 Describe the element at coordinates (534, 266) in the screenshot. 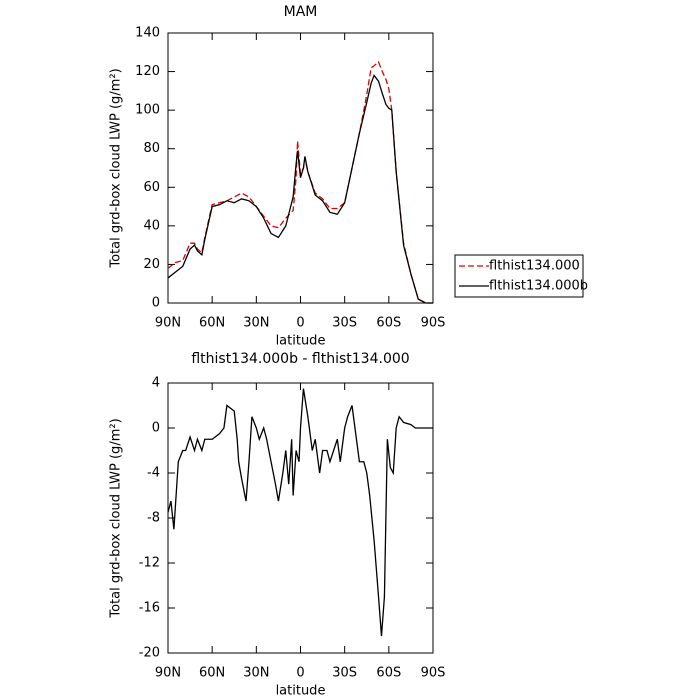

I see `legend-label: flthist134.000` at that location.